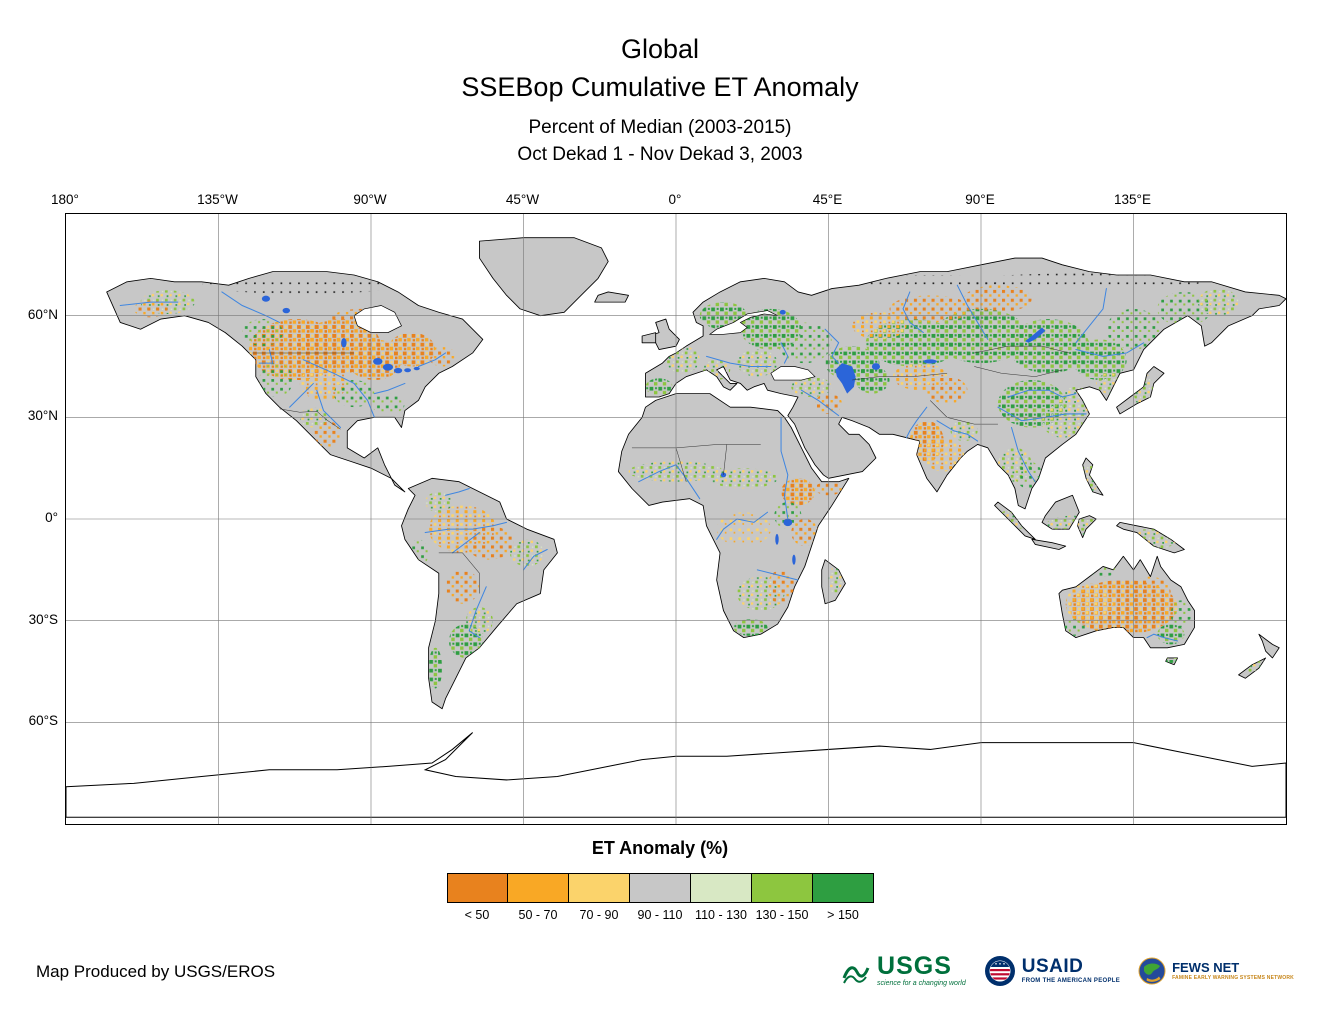 The image size is (1320, 1020). Describe the element at coordinates (660, 915) in the screenshot. I see `legend-label: 90 - 110` at that location.